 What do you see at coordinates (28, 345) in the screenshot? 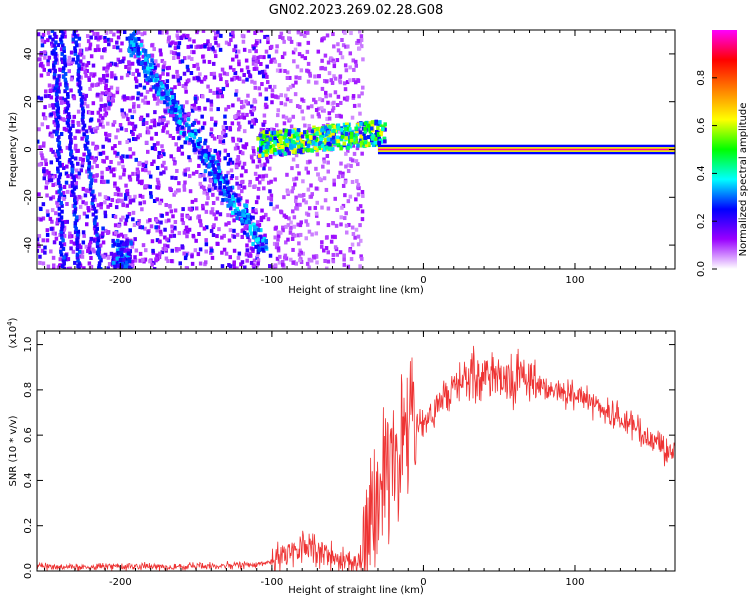
I see `snr-y-tick-label: 1.0` at bounding box center [28, 345].